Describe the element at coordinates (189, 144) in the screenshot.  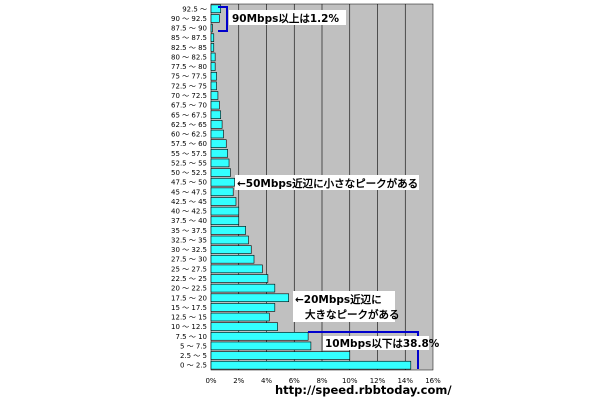
I see `y-tick-label: 57.5 ～ 60` at that location.